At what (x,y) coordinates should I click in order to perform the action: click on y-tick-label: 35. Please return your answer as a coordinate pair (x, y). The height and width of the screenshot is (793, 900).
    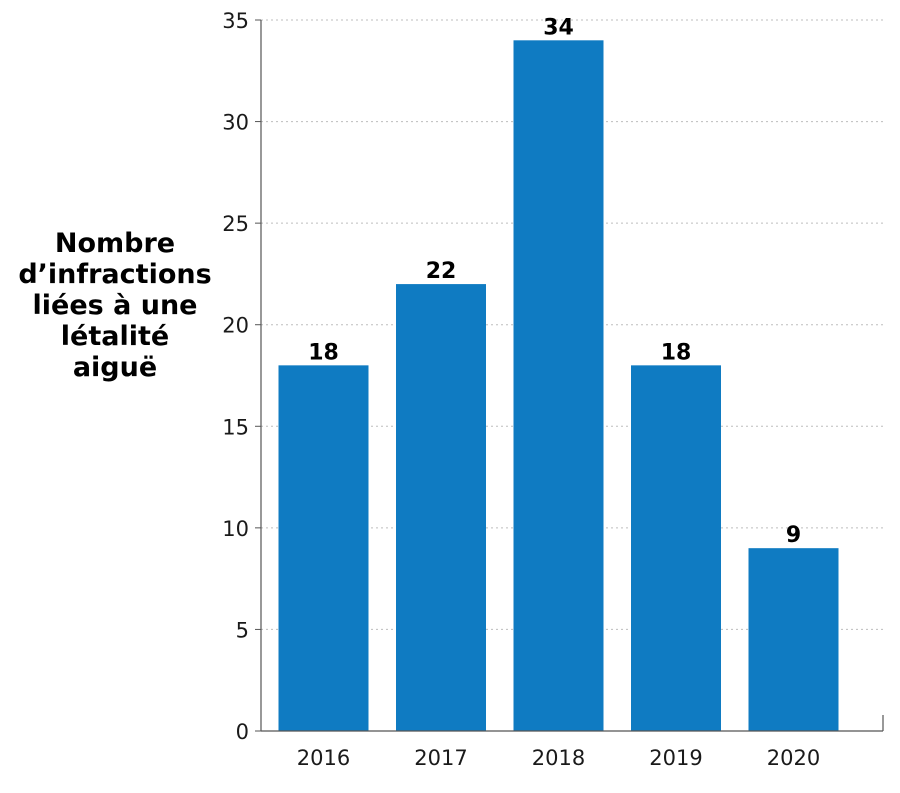
    Looking at the image, I should click on (235, 21).